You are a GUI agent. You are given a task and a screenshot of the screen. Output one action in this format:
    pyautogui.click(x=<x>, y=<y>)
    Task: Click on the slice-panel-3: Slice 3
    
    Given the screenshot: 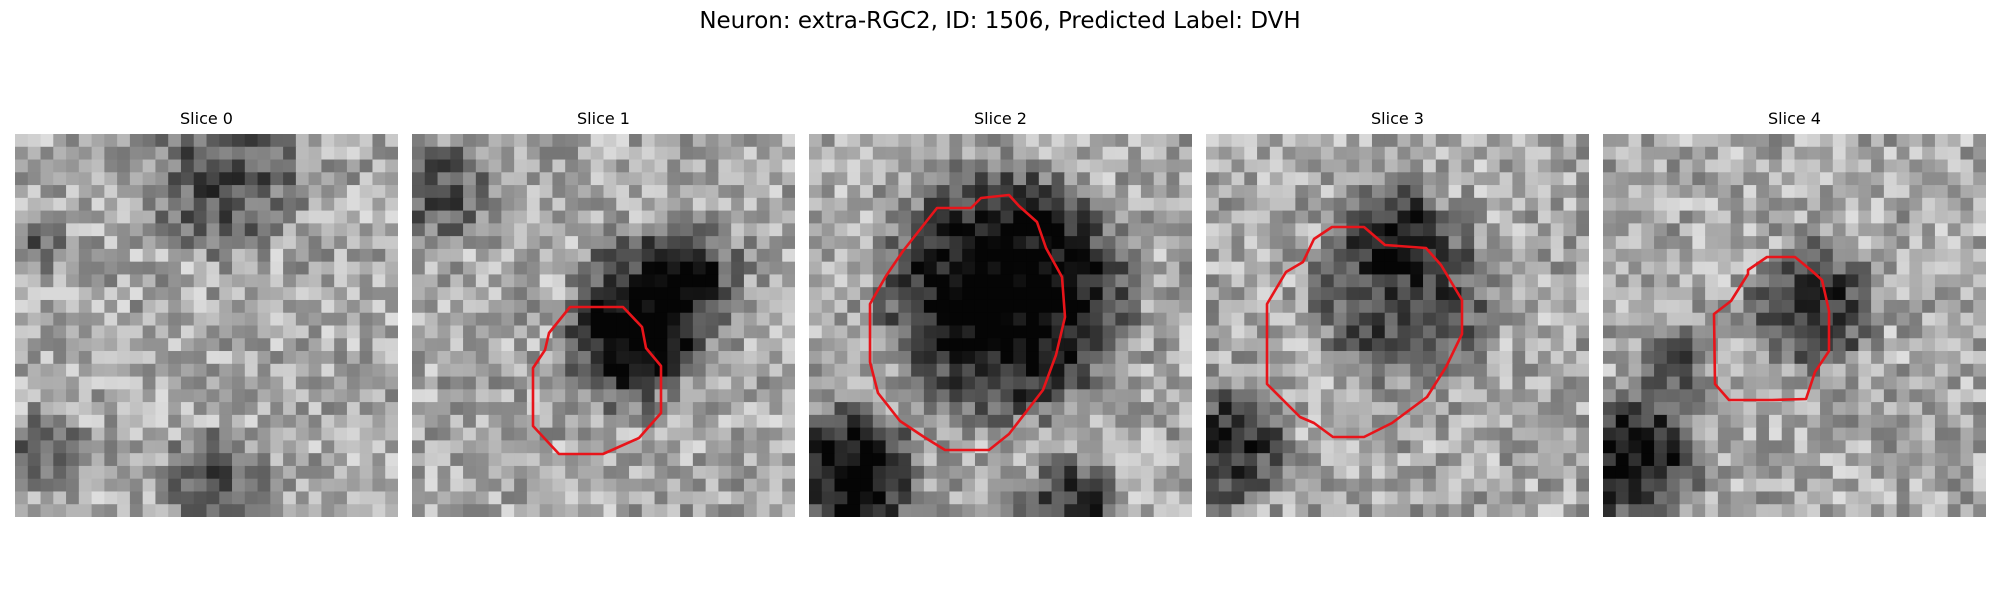 What is the action you would take?
    pyautogui.click(x=1397, y=312)
    